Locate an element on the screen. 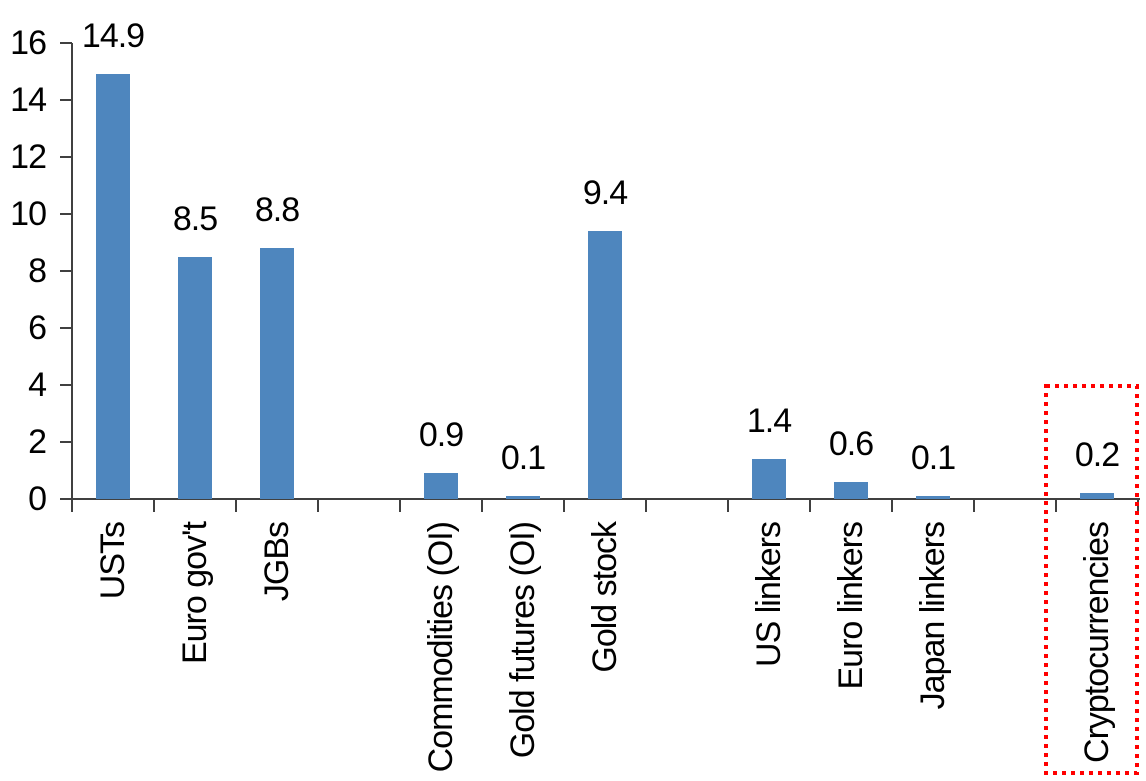  category-label-us-linkers: US linkers is located at coordinates (769, 594).